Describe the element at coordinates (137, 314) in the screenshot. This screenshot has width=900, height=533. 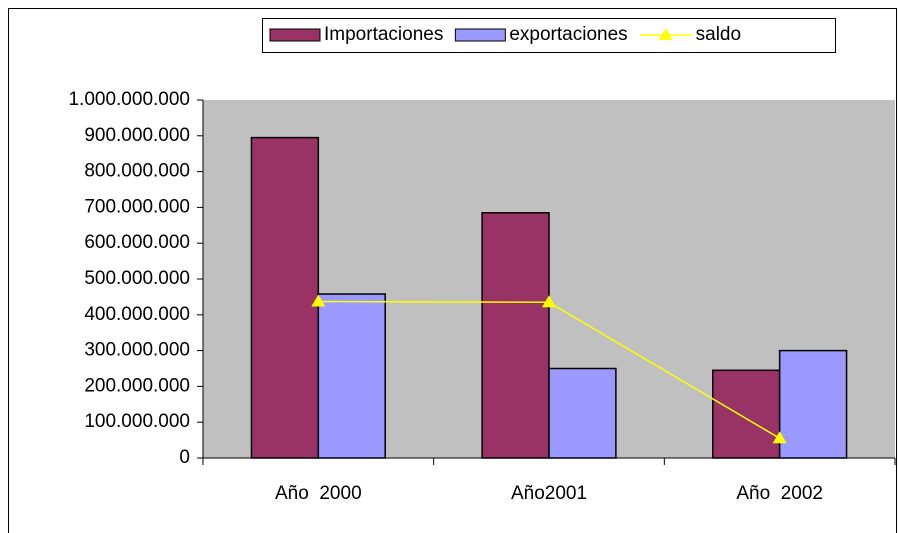
I see `y-tick-label: 400.000.000` at that location.